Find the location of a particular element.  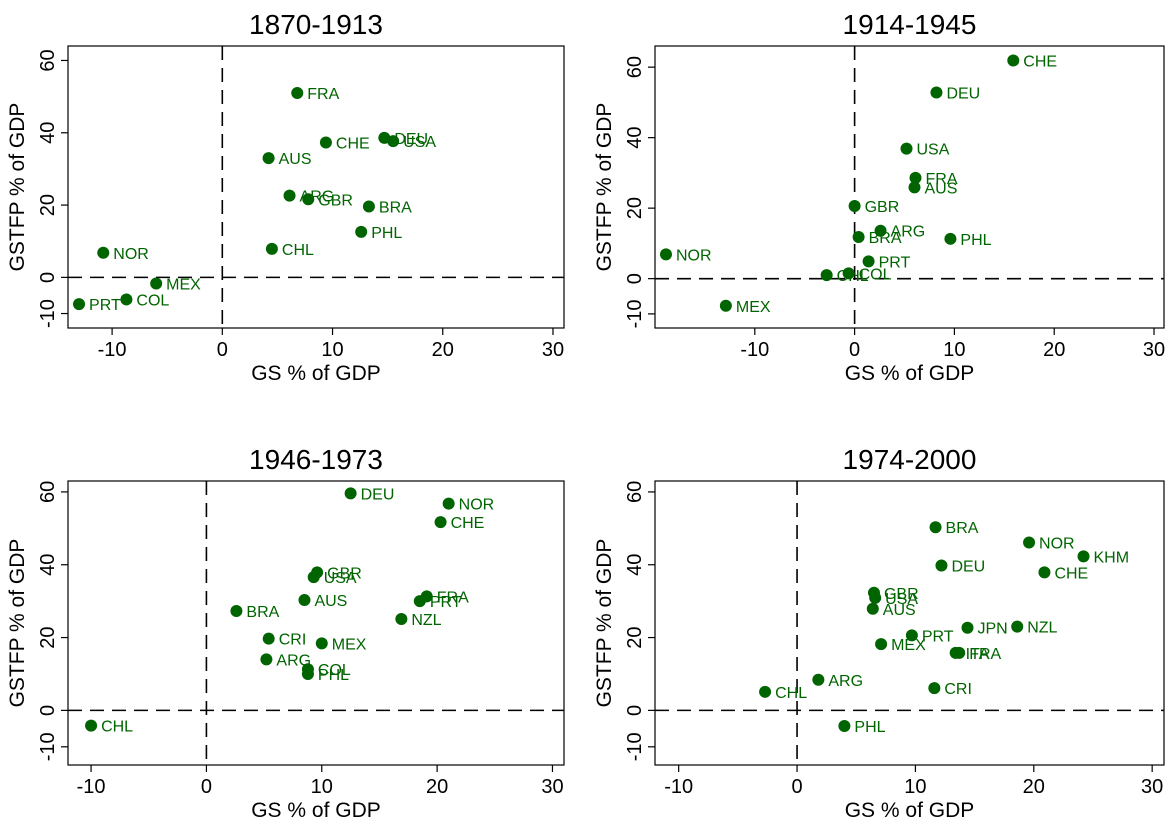

point-label: JPN is located at coordinates (993, 629).